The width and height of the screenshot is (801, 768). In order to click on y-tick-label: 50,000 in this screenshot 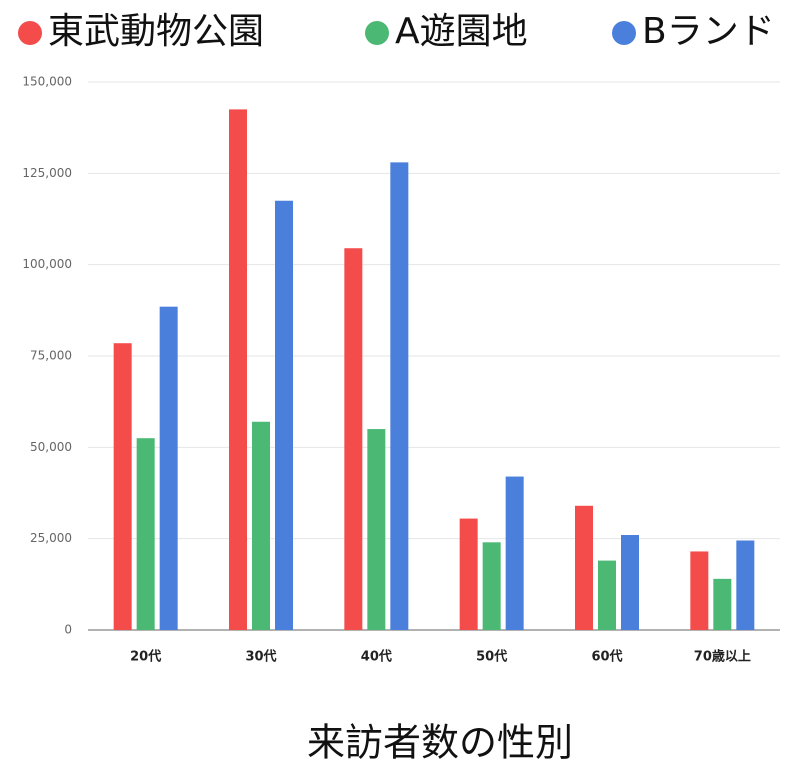, I will do `click(51, 447)`.